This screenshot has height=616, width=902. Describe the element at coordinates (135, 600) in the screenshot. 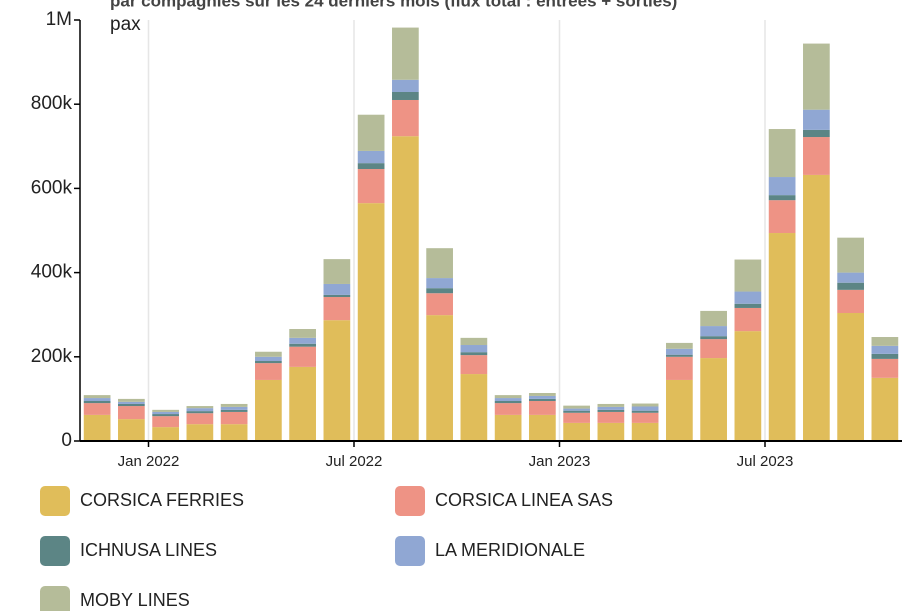

I see `legend-label: MOBY LINES` at that location.